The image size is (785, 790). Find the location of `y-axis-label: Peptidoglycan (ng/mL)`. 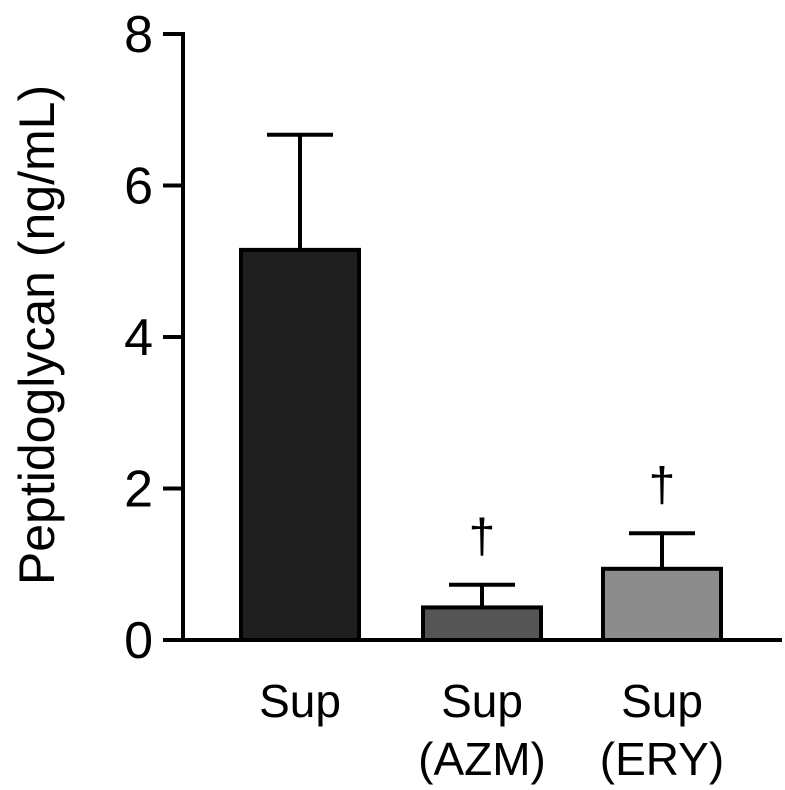

y-axis-label: Peptidoglycan (ng/mL) is located at coordinates (37, 335).